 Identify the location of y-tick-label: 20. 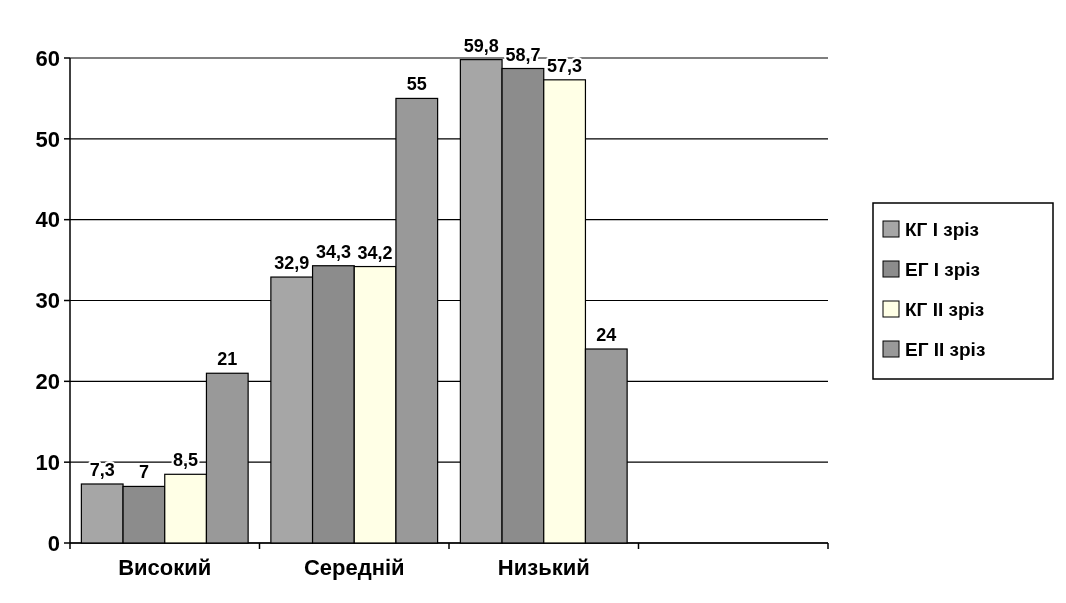
(47, 382).